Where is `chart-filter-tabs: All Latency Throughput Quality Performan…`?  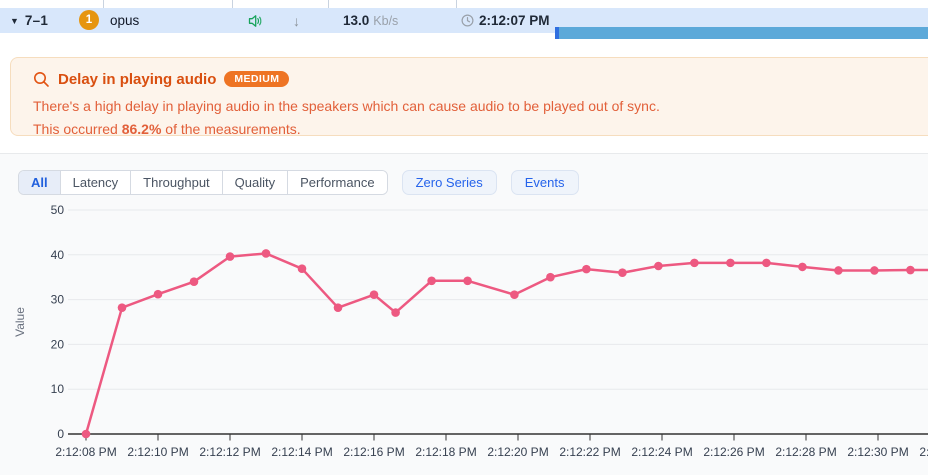 chart-filter-tabs: All Latency Throughput Quality Performan… is located at coordinates (298, 182).